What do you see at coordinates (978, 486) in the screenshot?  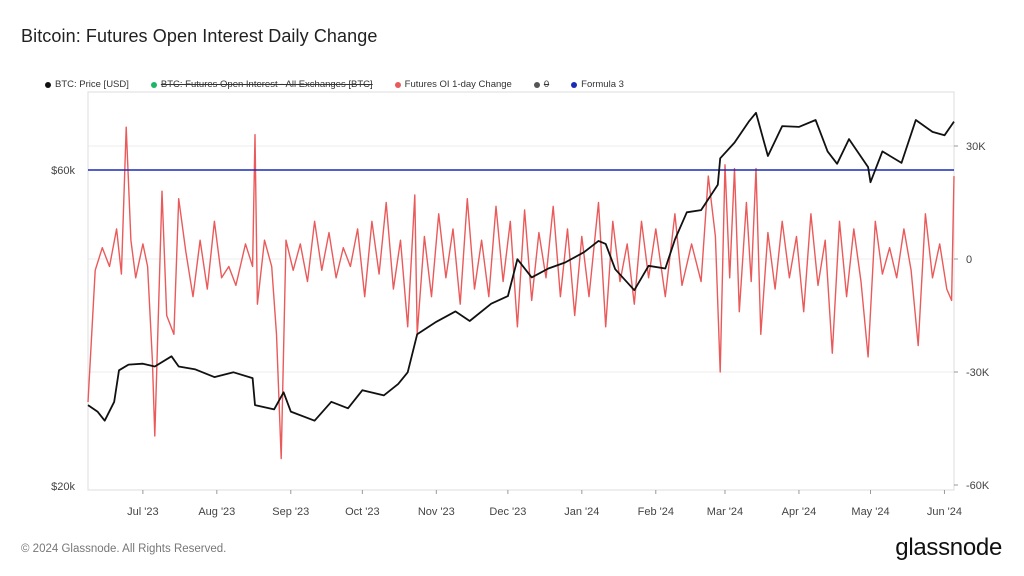 I see `y-right-tick-label: -60K` at bounding box center [978, 486].